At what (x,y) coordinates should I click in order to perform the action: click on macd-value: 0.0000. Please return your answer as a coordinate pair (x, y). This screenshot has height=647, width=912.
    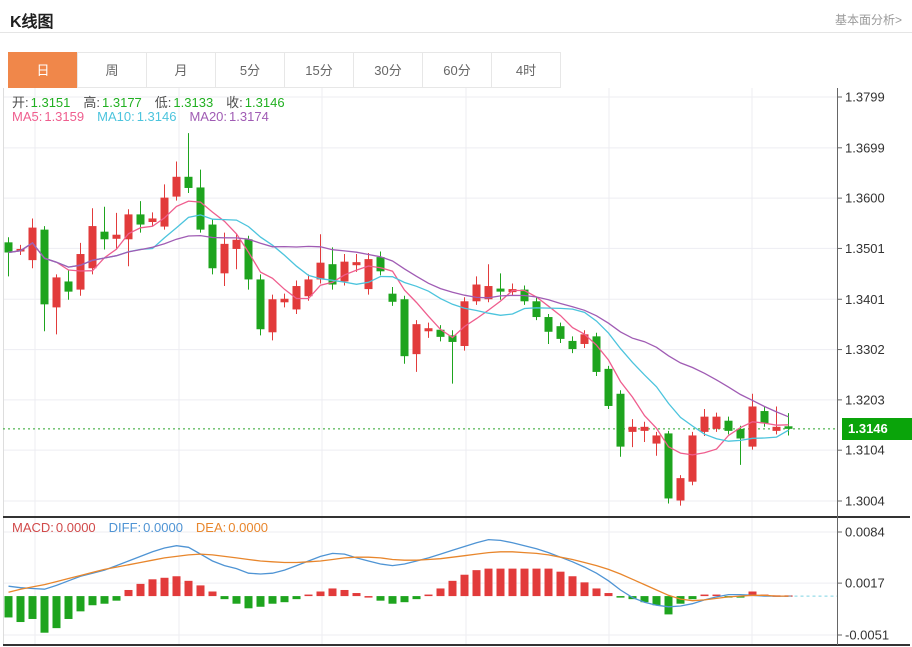
    Looking at the image, I should click on (75, 527).